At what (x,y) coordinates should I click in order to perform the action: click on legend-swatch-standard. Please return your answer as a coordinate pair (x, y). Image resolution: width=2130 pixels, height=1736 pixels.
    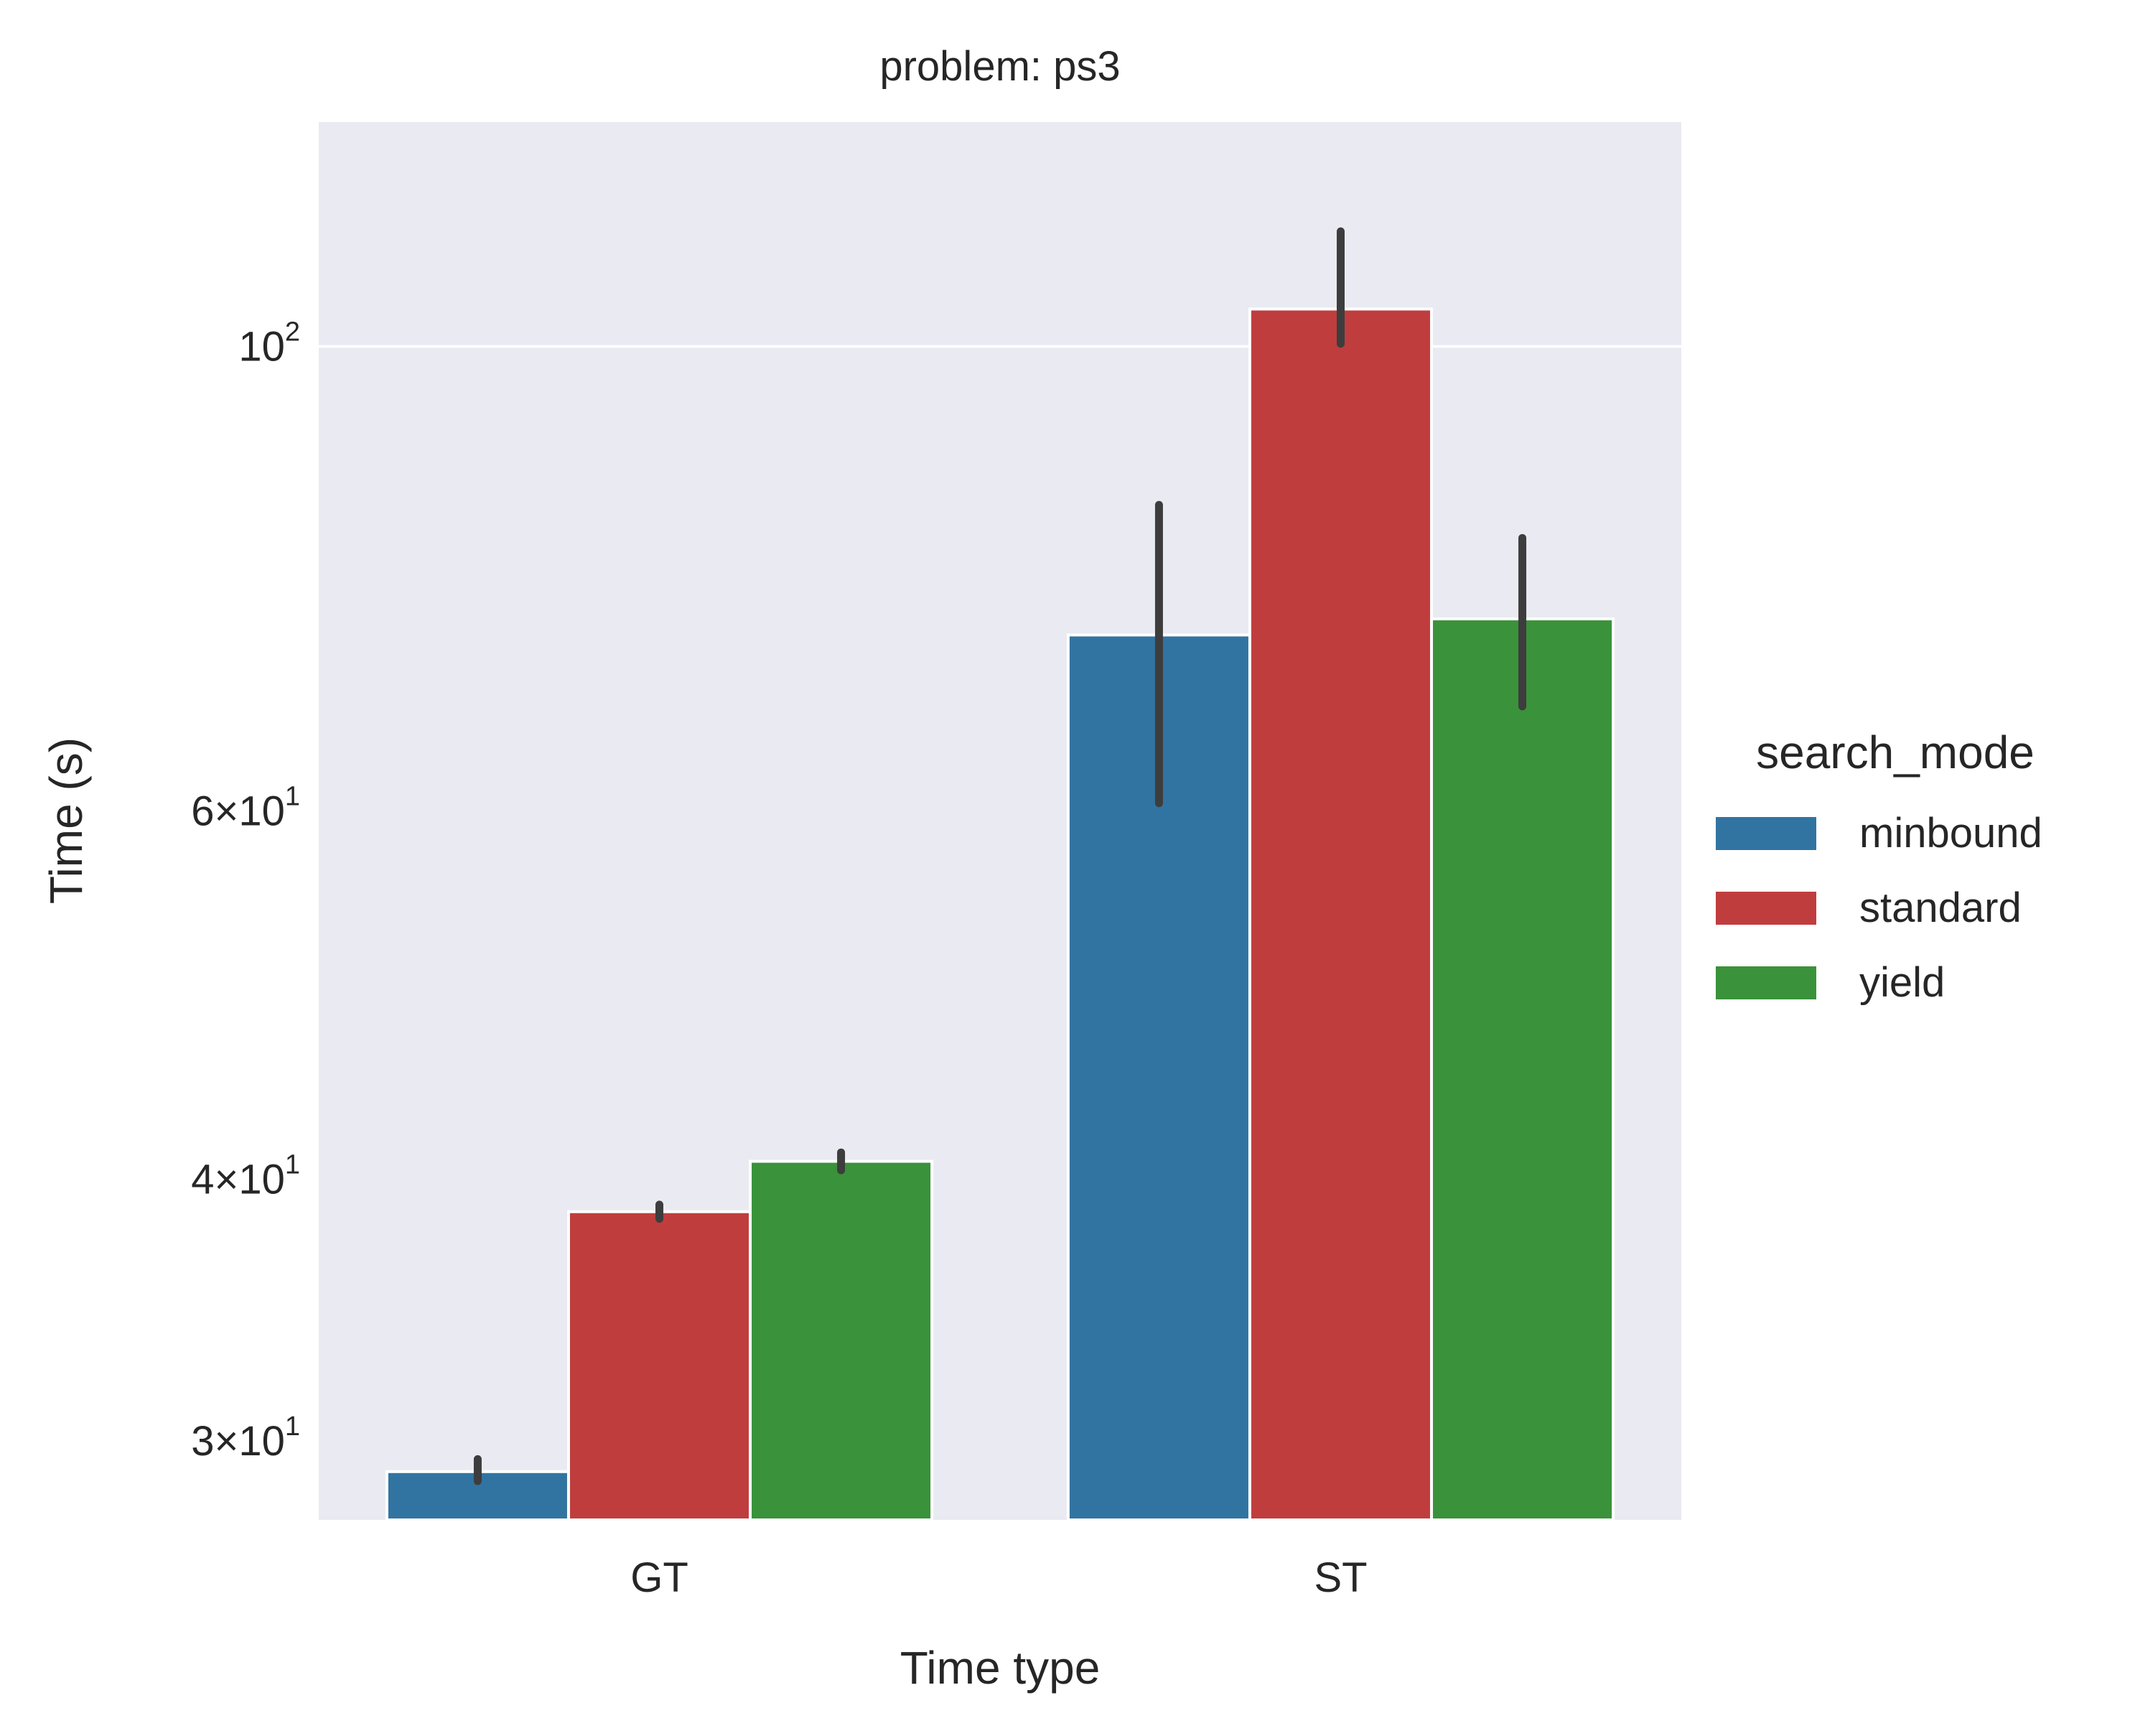
    Looking at the image, I should click on (1766, 908).